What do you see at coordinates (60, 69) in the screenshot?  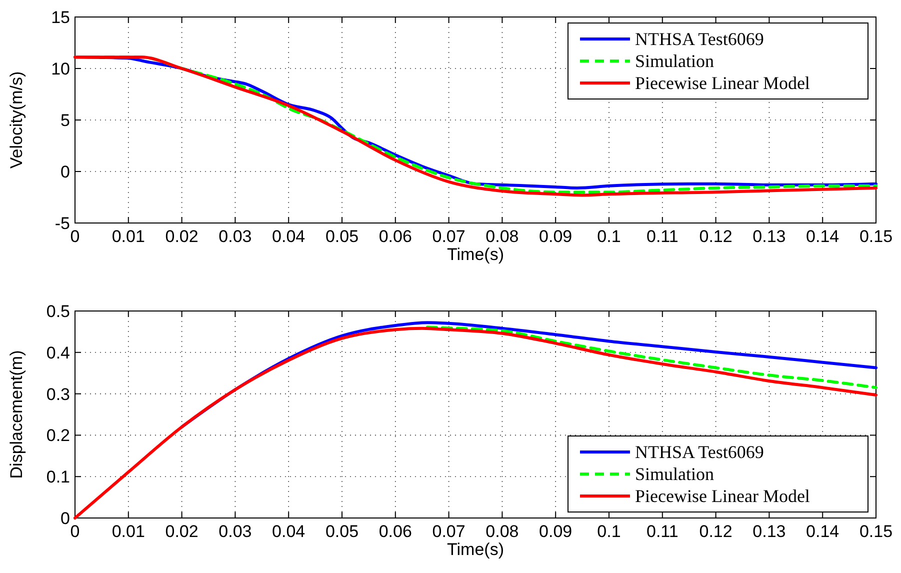 I see `y-tick-label: 10` at bounding box center [60, 69].